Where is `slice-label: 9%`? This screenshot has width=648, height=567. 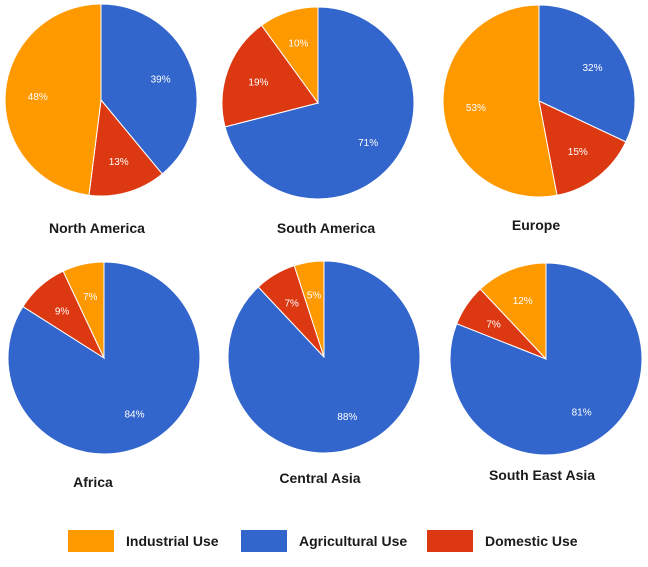 slice-label: 9% is located at coordinates (62, 312).